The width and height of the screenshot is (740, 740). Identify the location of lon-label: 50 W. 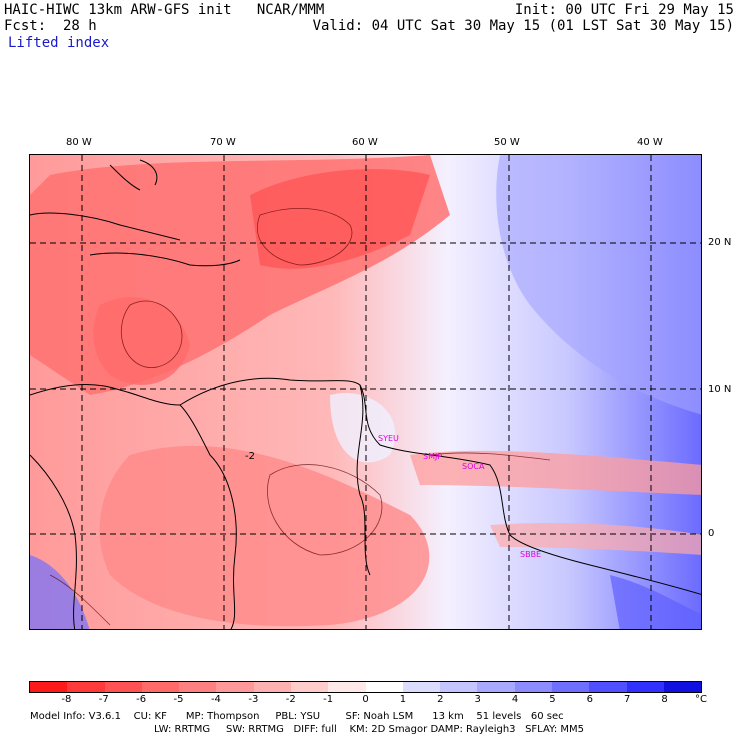
(507, 142).